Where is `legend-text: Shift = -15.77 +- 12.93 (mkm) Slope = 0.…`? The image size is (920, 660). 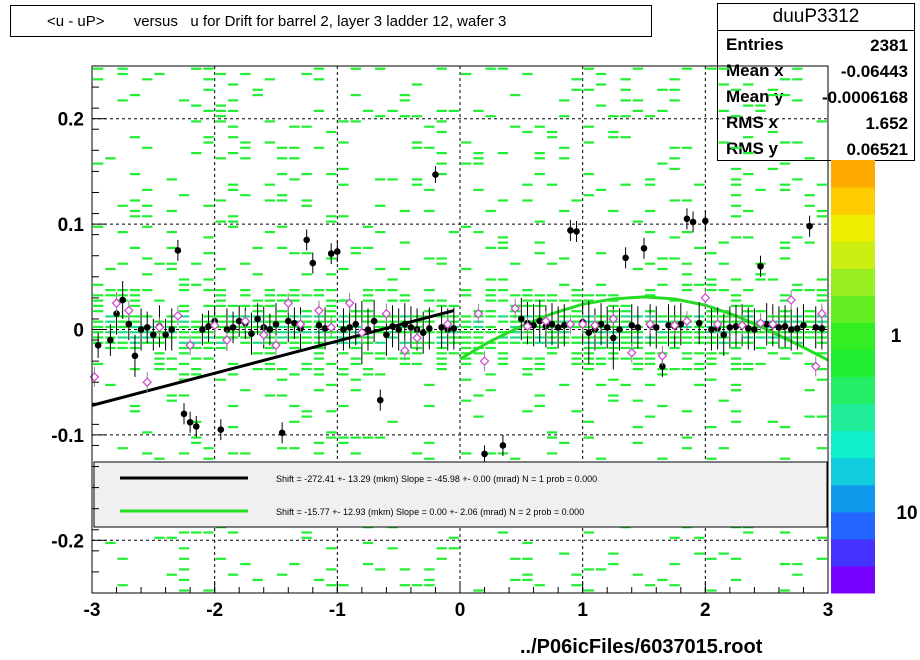 legend-text: Shift = -15.77 +- 12.93 (mkm) Slope = 0.… is located at coordinates (430, 512).